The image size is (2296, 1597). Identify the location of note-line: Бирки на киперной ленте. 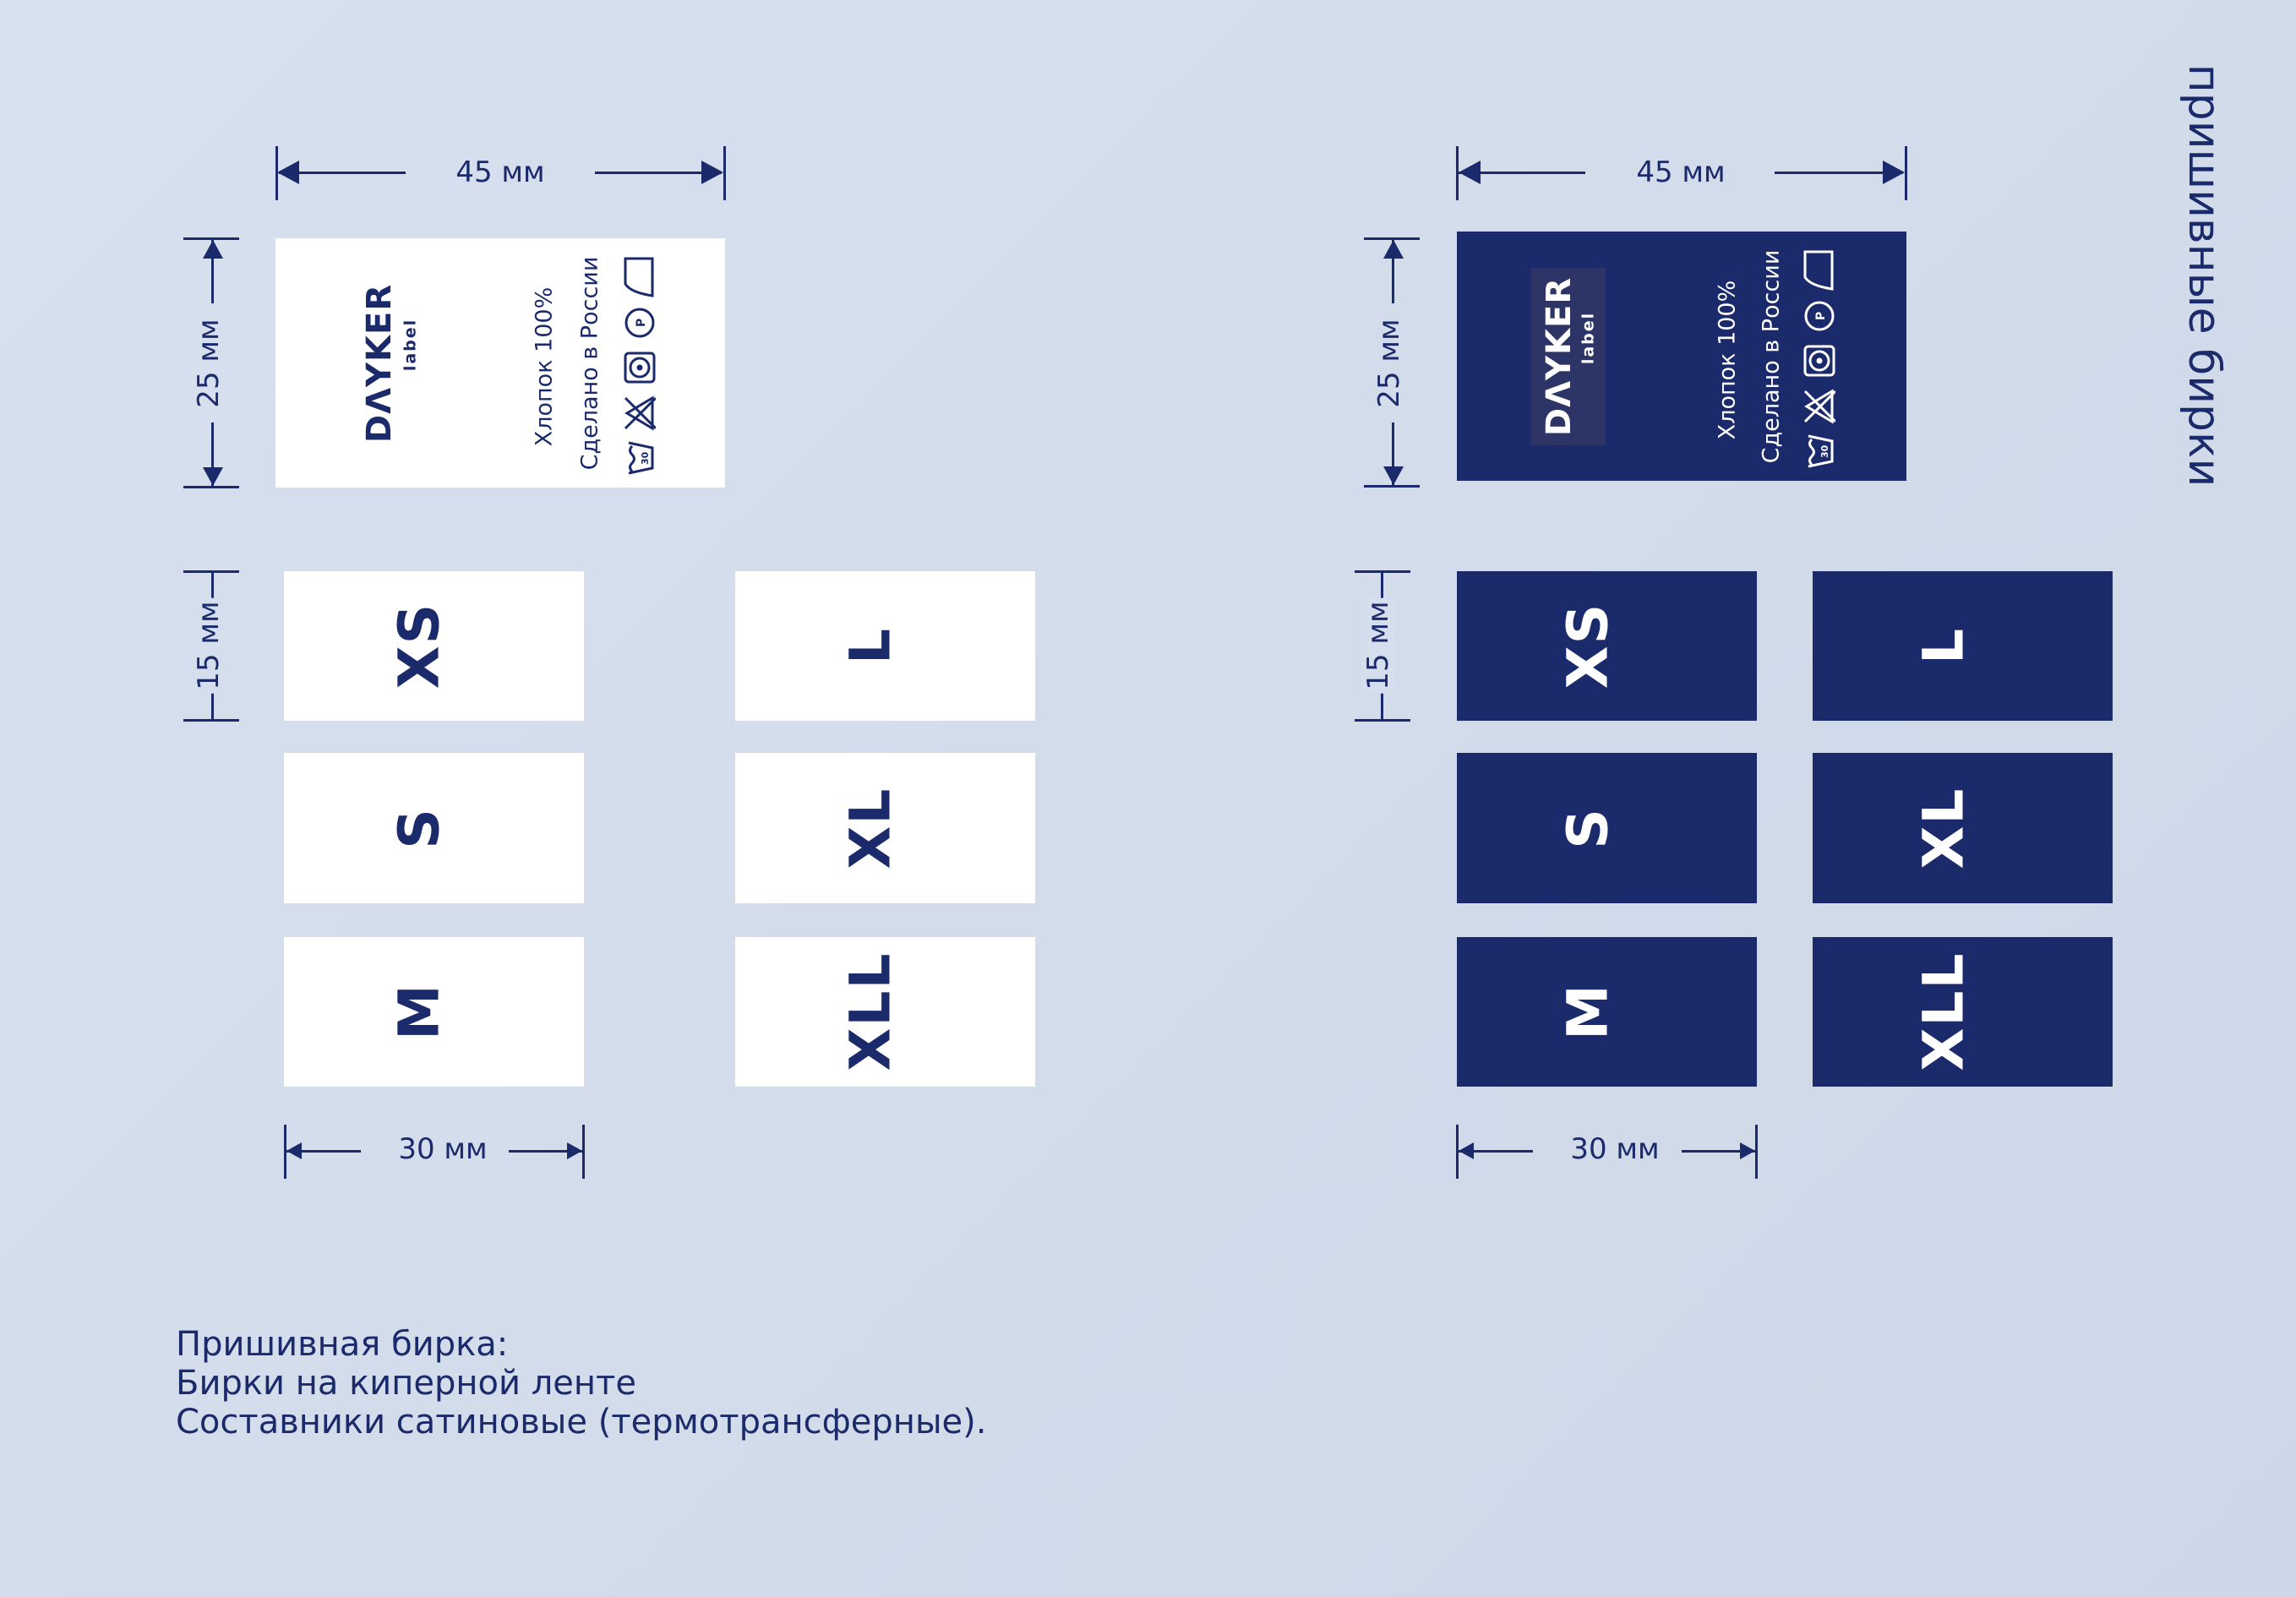
(406, 1383).